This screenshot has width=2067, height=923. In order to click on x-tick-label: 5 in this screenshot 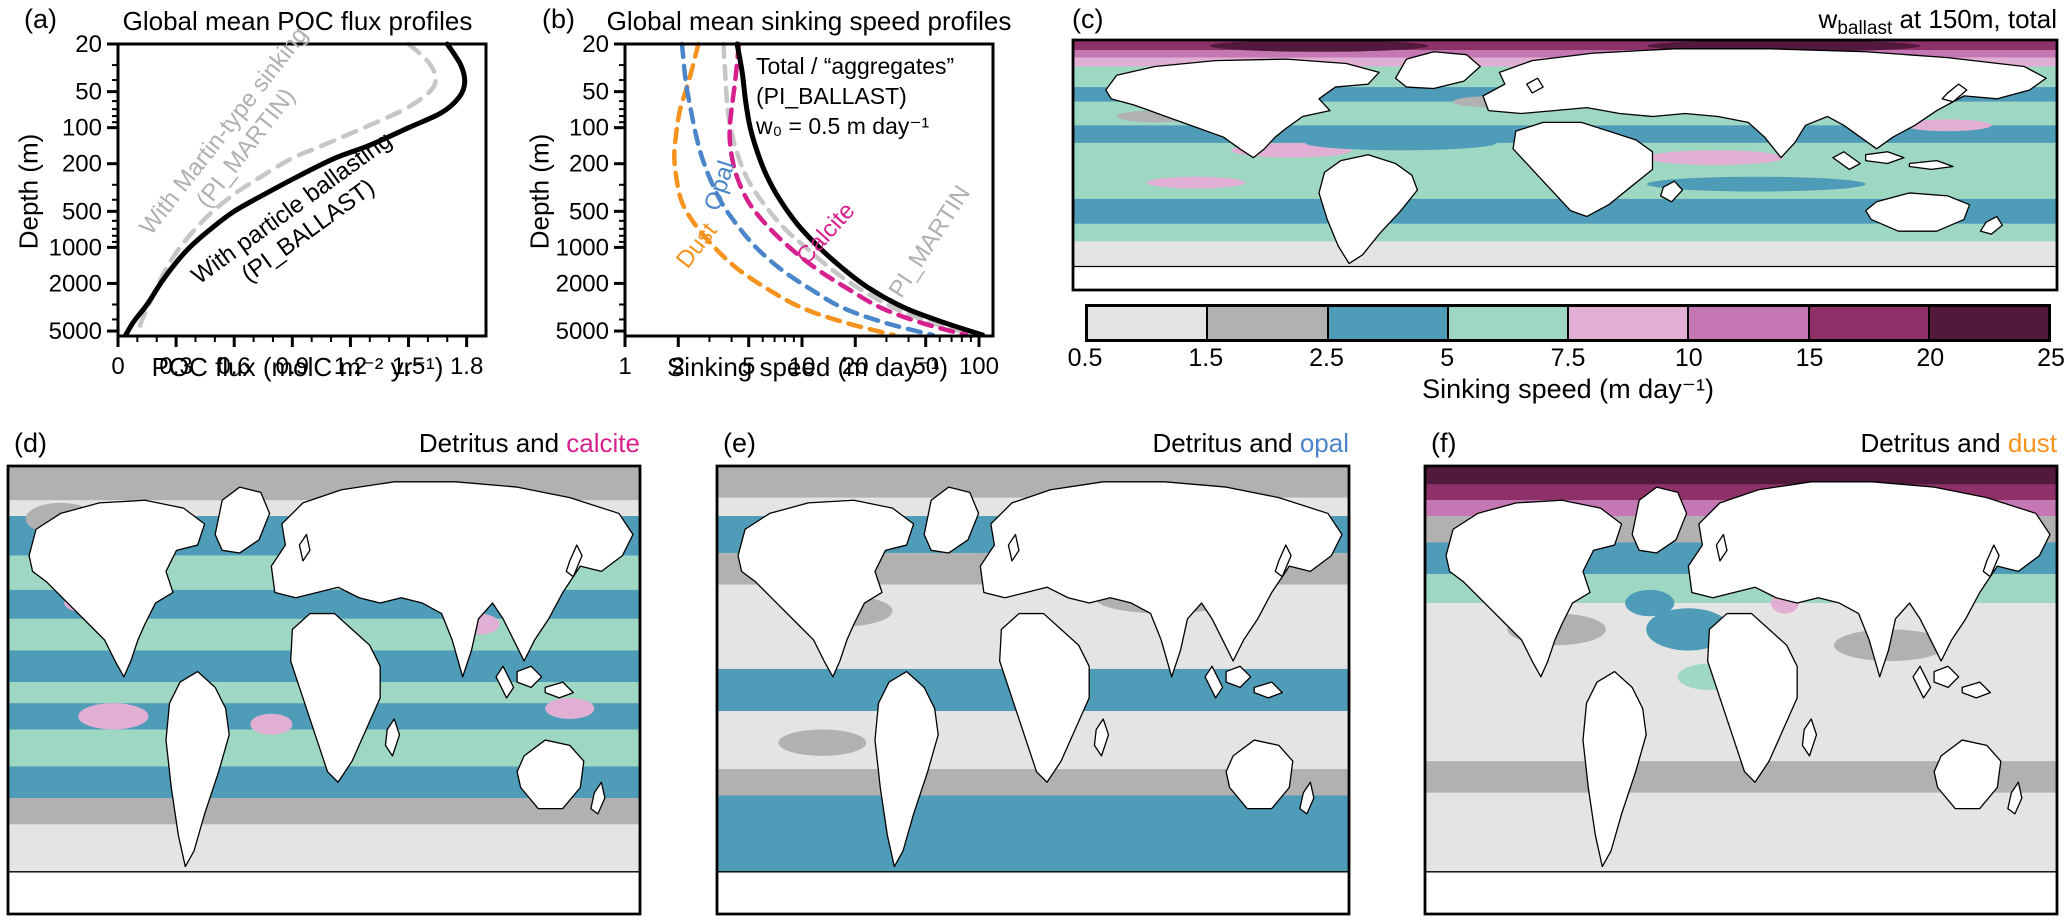, I will do `click(748, 366)`.